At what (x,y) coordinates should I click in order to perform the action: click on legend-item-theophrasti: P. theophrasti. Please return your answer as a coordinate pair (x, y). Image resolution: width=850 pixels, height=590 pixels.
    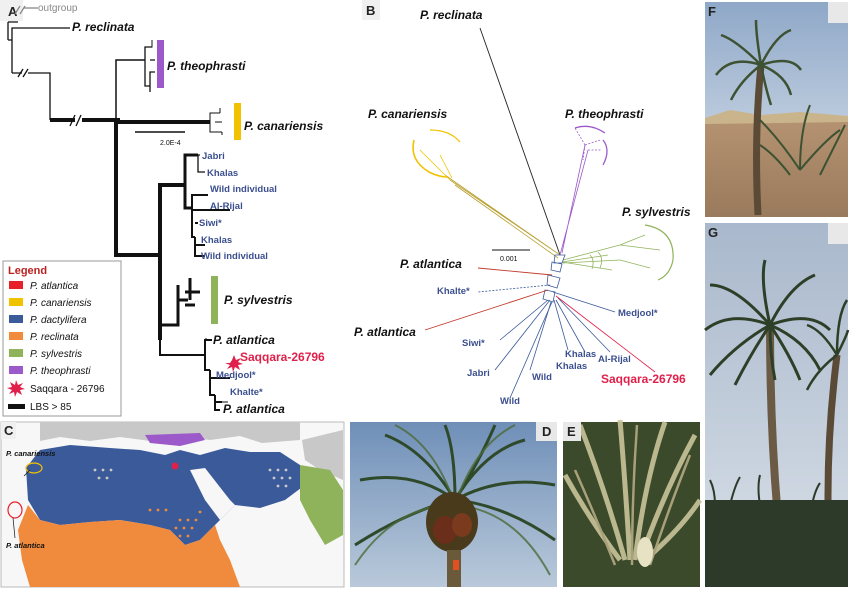
    Looking at the image, I should click on (60, 371).